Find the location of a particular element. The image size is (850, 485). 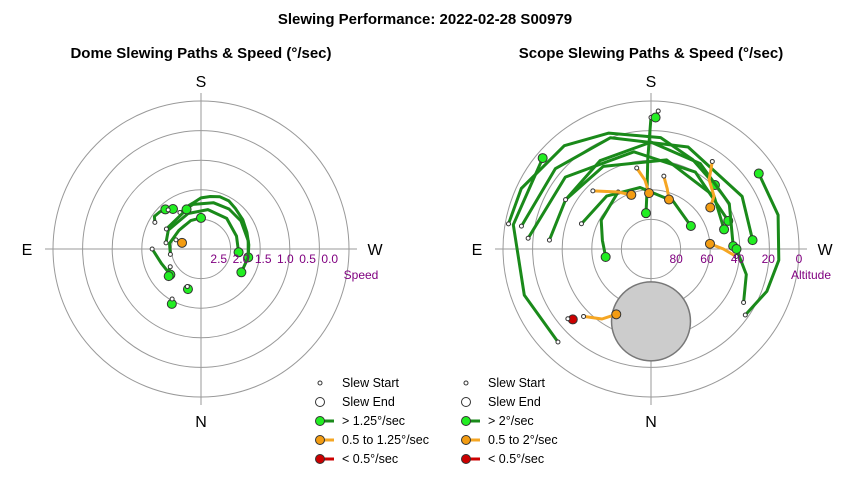

radial-tick-label-2: 1.5 is located at coordinates (263, 259).